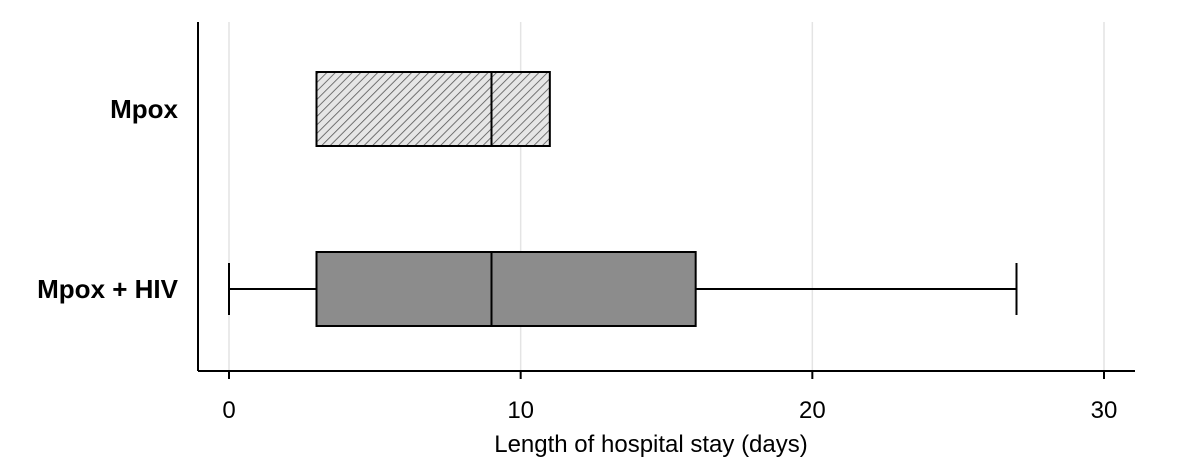 This screenshot has height=471, width=1200. Describe the element at coordinates (144, 109) in the screenshot. I see `category-label-mpox: Mpox` at that location.